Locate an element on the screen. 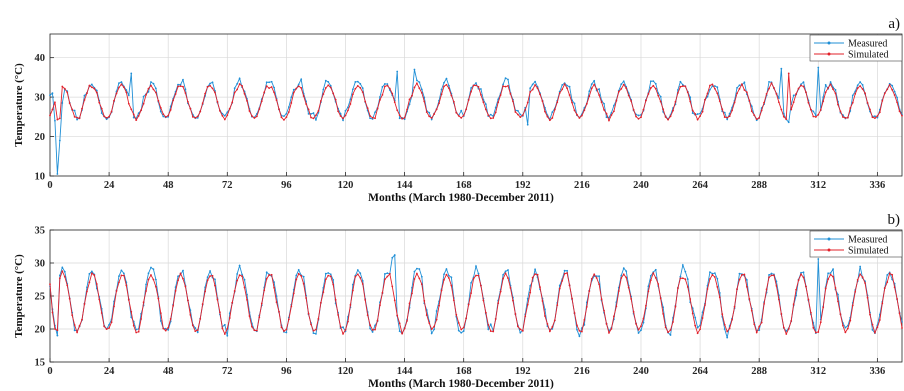 The image size is (904, 391). legend-entry: Simulated is located at coordinates (868, 55).